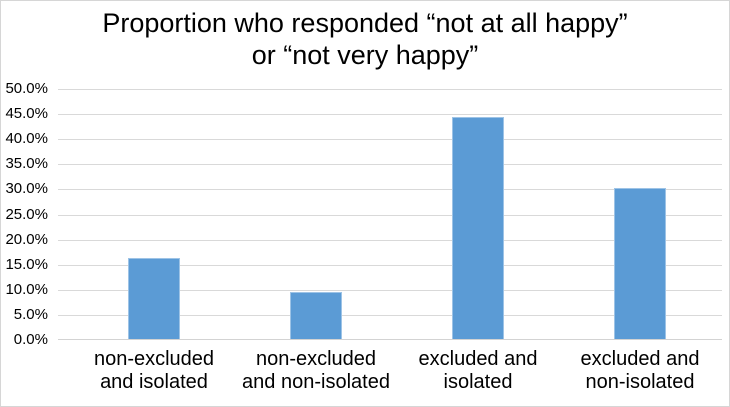 This screenshot has width=730, height=407. What do you see at coordinates (26, 239) in the screenshot?
I see `y-tick-label: 20.0%` at bounding box center [26, 239].